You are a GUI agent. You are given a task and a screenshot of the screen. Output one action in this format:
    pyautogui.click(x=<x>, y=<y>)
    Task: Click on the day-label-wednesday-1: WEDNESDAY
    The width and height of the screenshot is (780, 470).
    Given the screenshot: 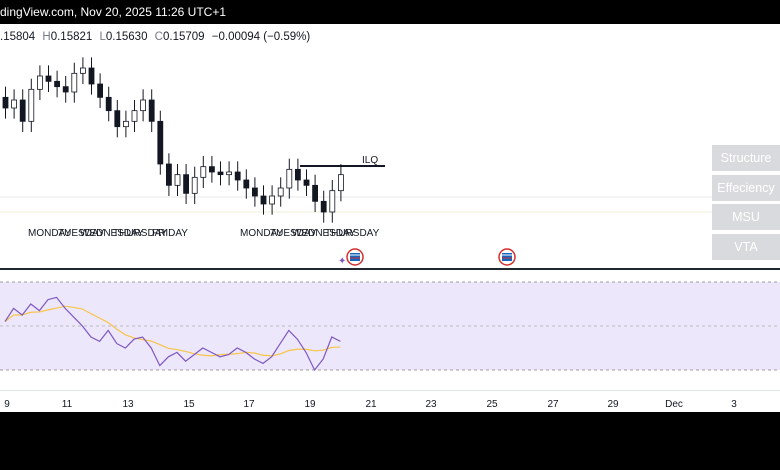 What is the action you would take?
    pyautogui.click(x=112, y=233)
    